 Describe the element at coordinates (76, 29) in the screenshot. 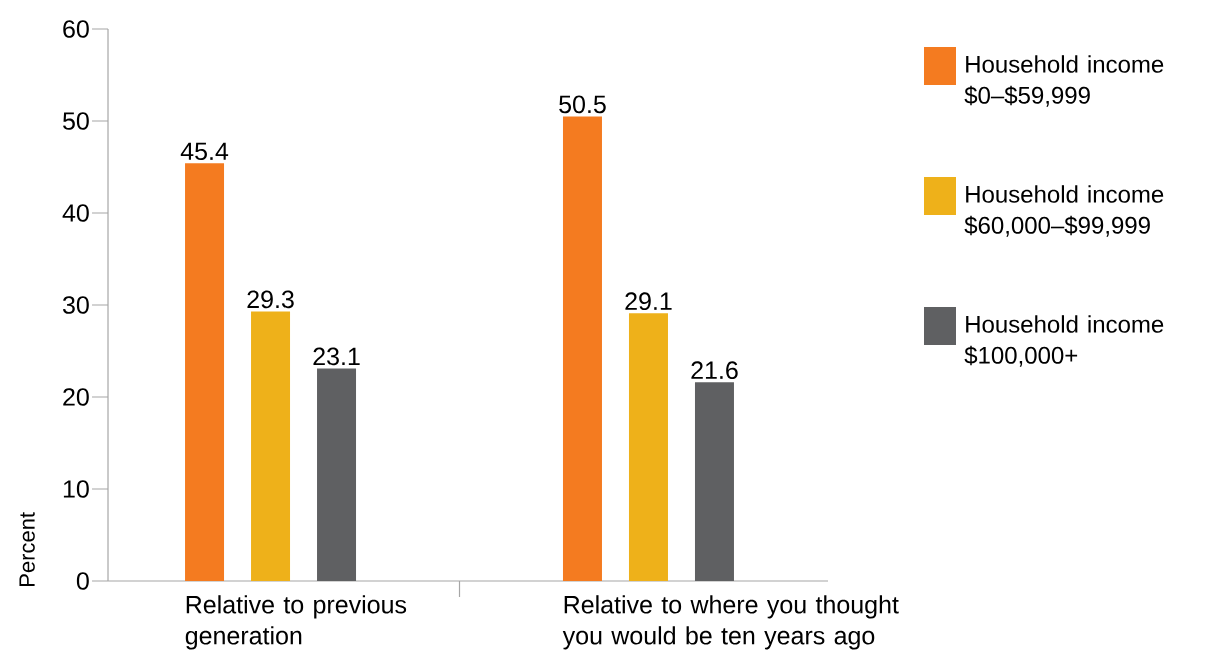

I see `y-tick-label: 60` at that location.